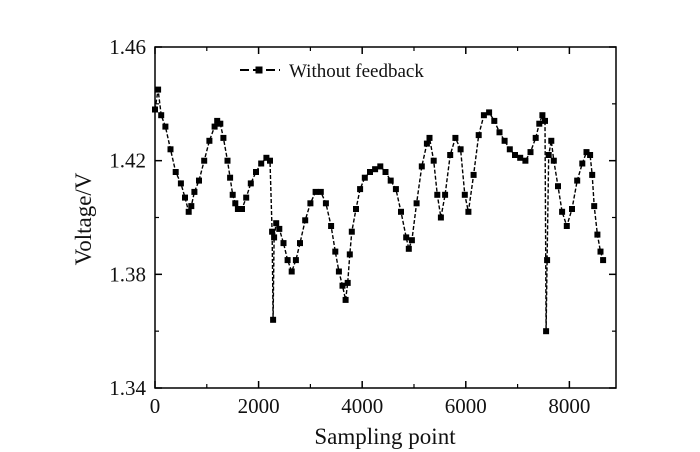 The height and width of the screenshot is (452, 700). Describe the element at coordinates (259, 70) in the screenshot. I see `legend-marker-sample` at that location.